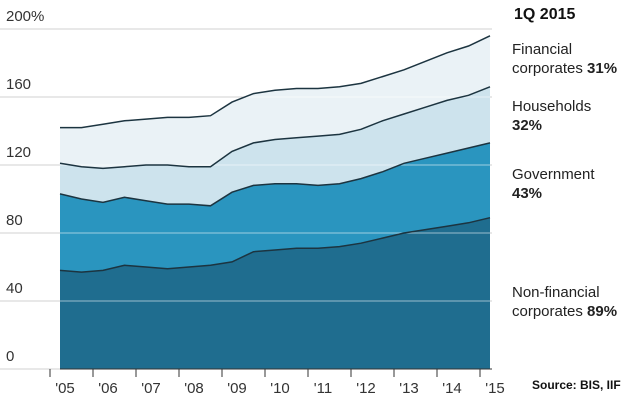 This screenshot has height=411, width=640. I want to click on y-tick-label: 200%, so click(25, 16).